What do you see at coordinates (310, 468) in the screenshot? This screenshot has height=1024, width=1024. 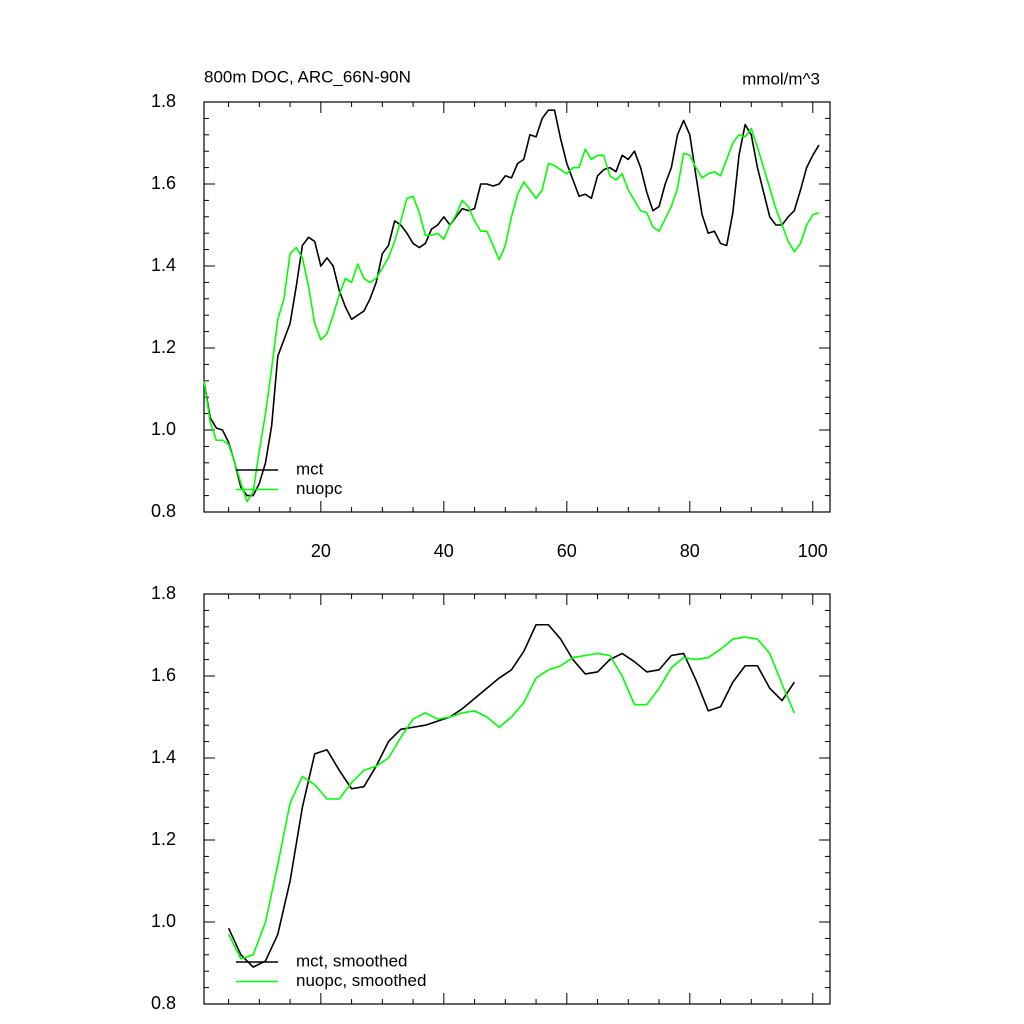 I see `legend-label: mct` at bounding box center [310, 468].